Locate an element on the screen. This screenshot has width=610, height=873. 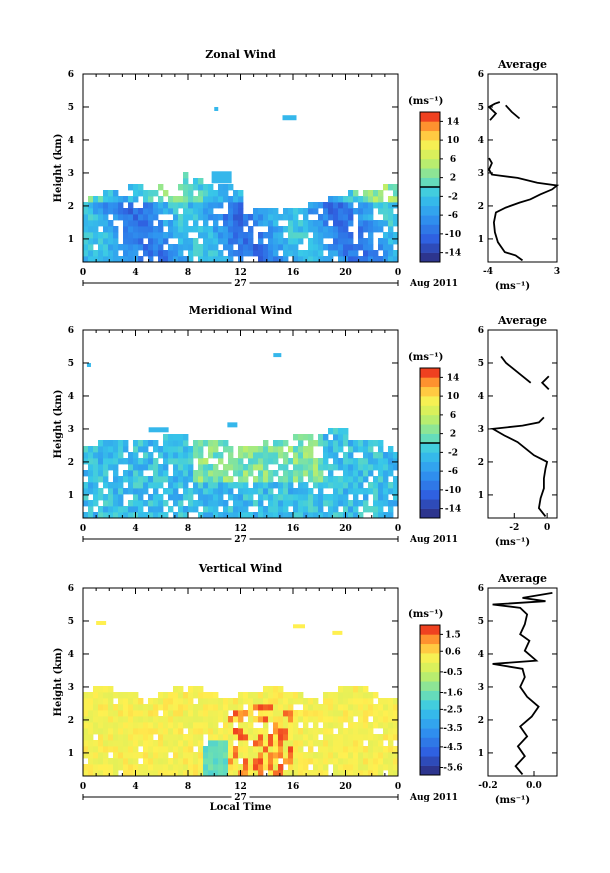
date-line-arrows is located at coordinates (240, 539).